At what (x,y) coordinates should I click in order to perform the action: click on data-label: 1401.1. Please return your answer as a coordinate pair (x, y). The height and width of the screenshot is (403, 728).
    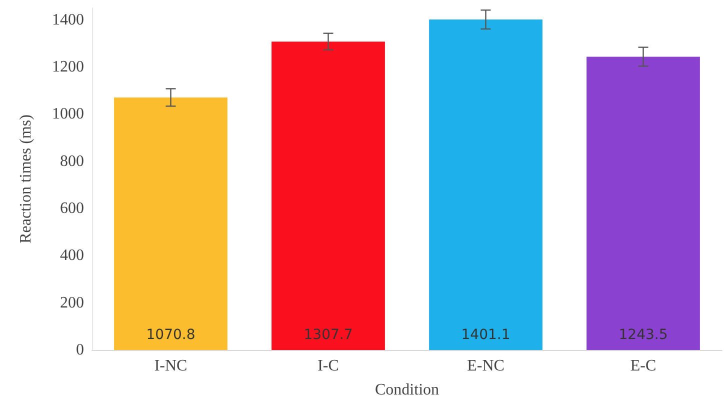
    Looking at the image, I should click on (485, 335).